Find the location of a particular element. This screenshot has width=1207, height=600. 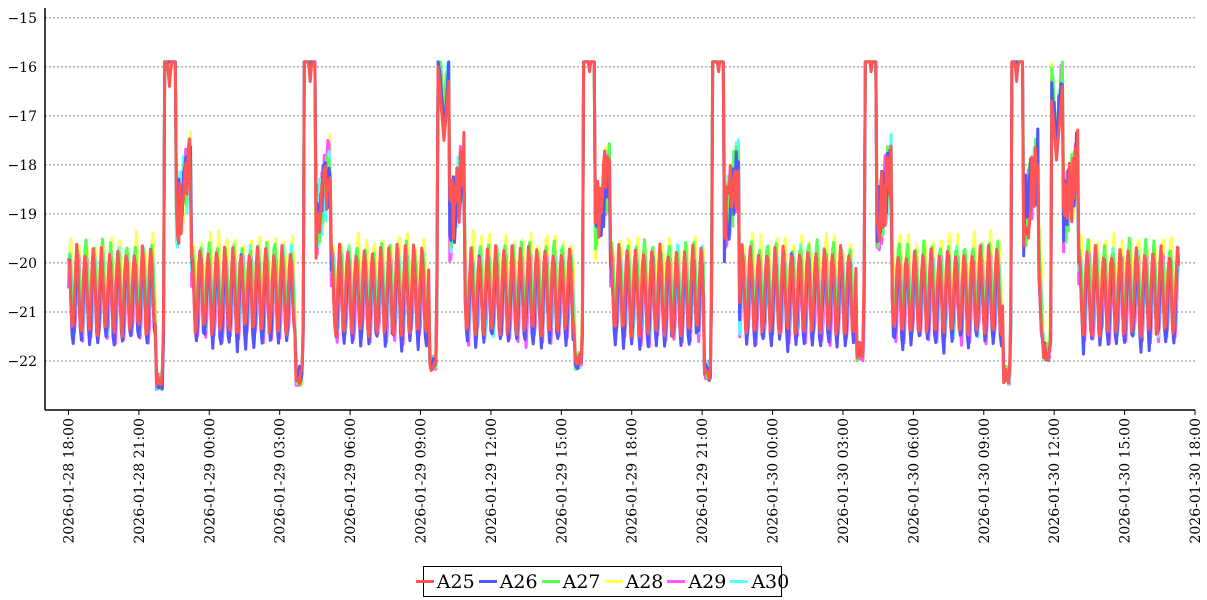

x-tick-label: 2026-01-29 03:00 is located at coordinates (281, 481).